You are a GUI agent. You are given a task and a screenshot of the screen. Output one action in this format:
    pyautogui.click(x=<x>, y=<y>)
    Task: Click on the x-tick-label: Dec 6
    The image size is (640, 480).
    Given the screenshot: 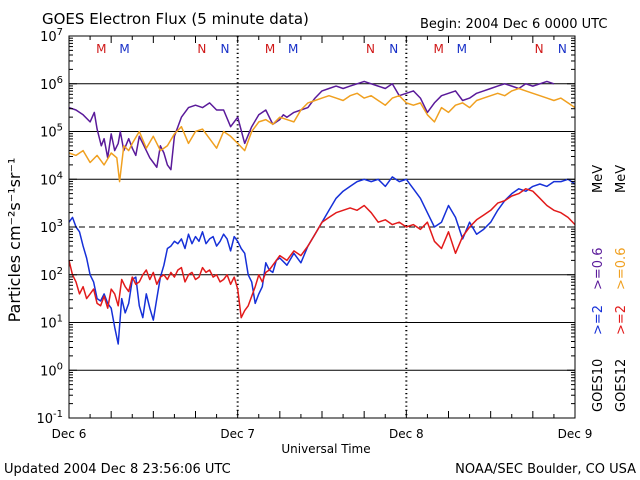 What is the action you would take?
    pyautogui.click(x=69, y=434)
    